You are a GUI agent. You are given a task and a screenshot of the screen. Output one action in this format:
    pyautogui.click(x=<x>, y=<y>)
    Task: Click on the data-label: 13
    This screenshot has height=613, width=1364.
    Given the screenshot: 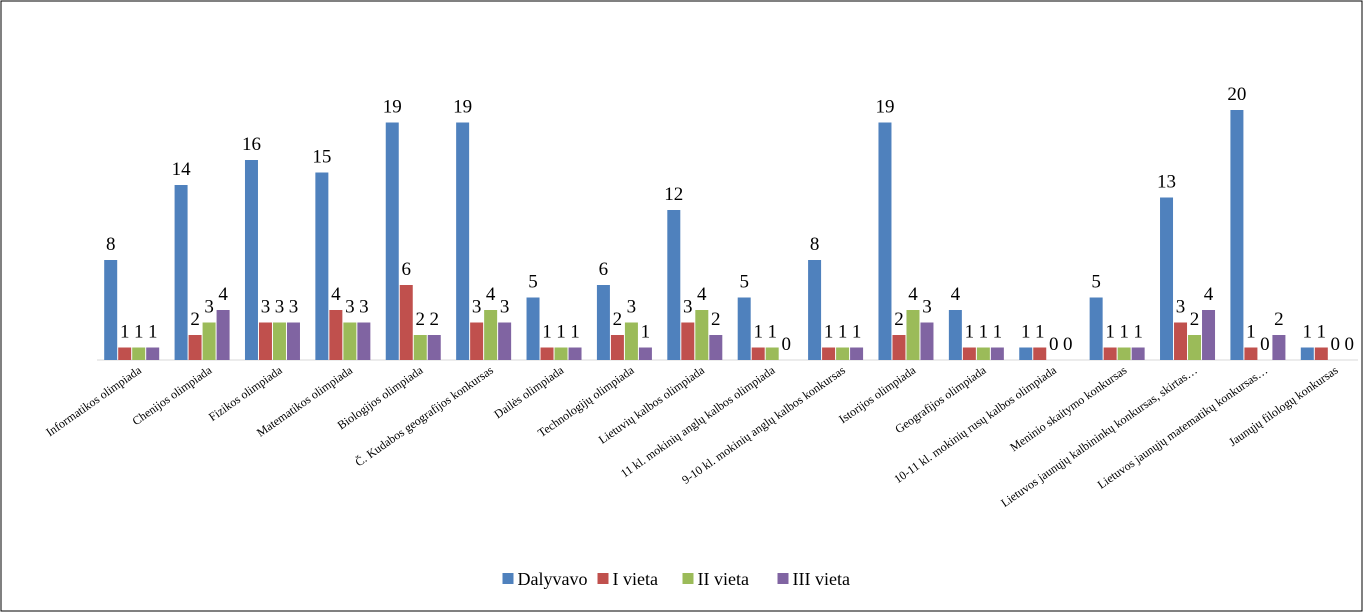 What is the action you would take?
    pyautogui.click(x=1166, y=182)
    